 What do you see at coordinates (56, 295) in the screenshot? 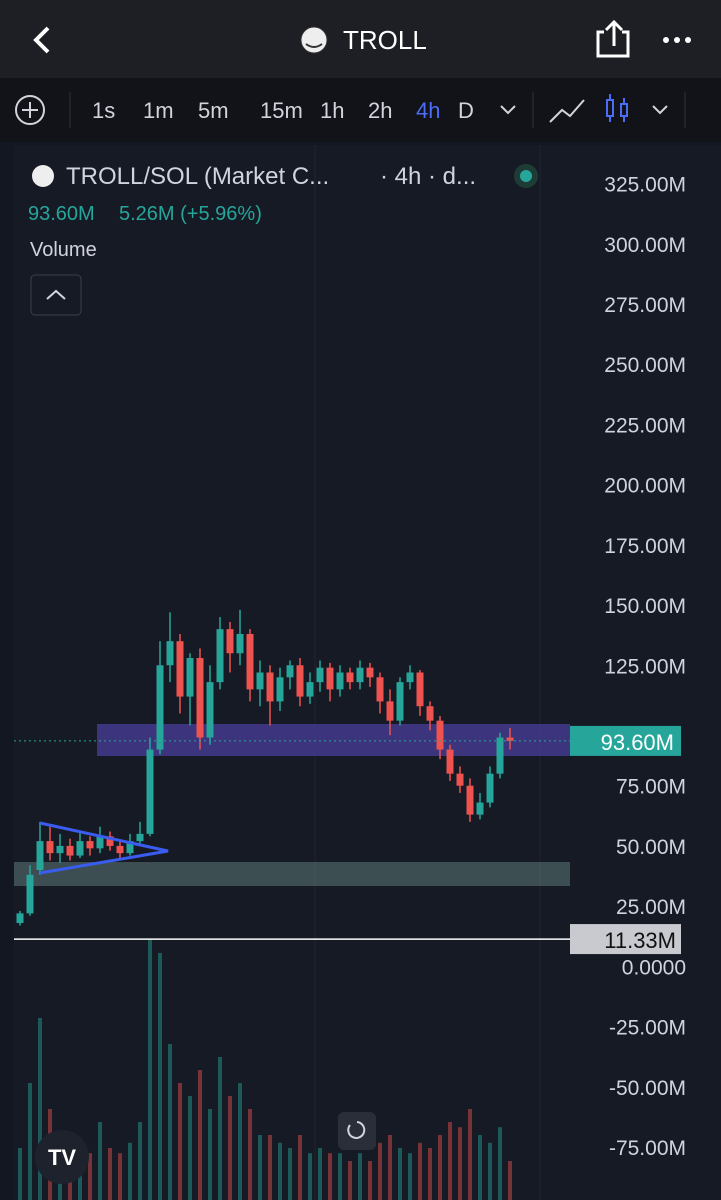
I see `collapse-button` at bounding box center [56, 295].